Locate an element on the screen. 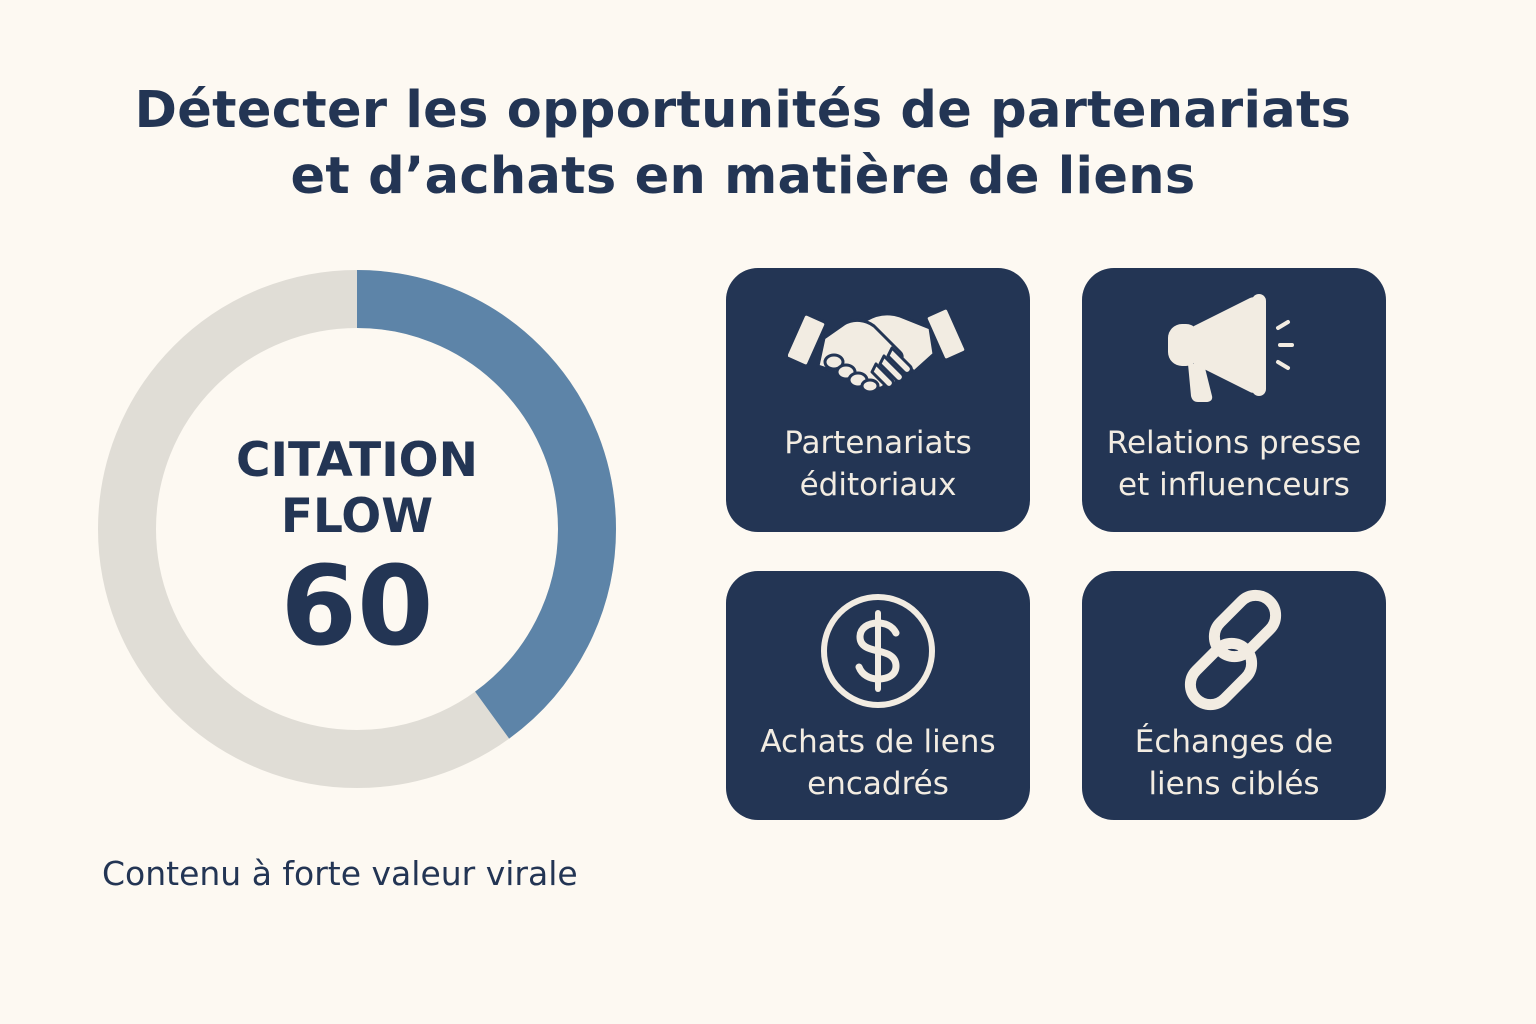  gauge-caption: Contenu à forte valeur virale is located at coordinates (340, 873).